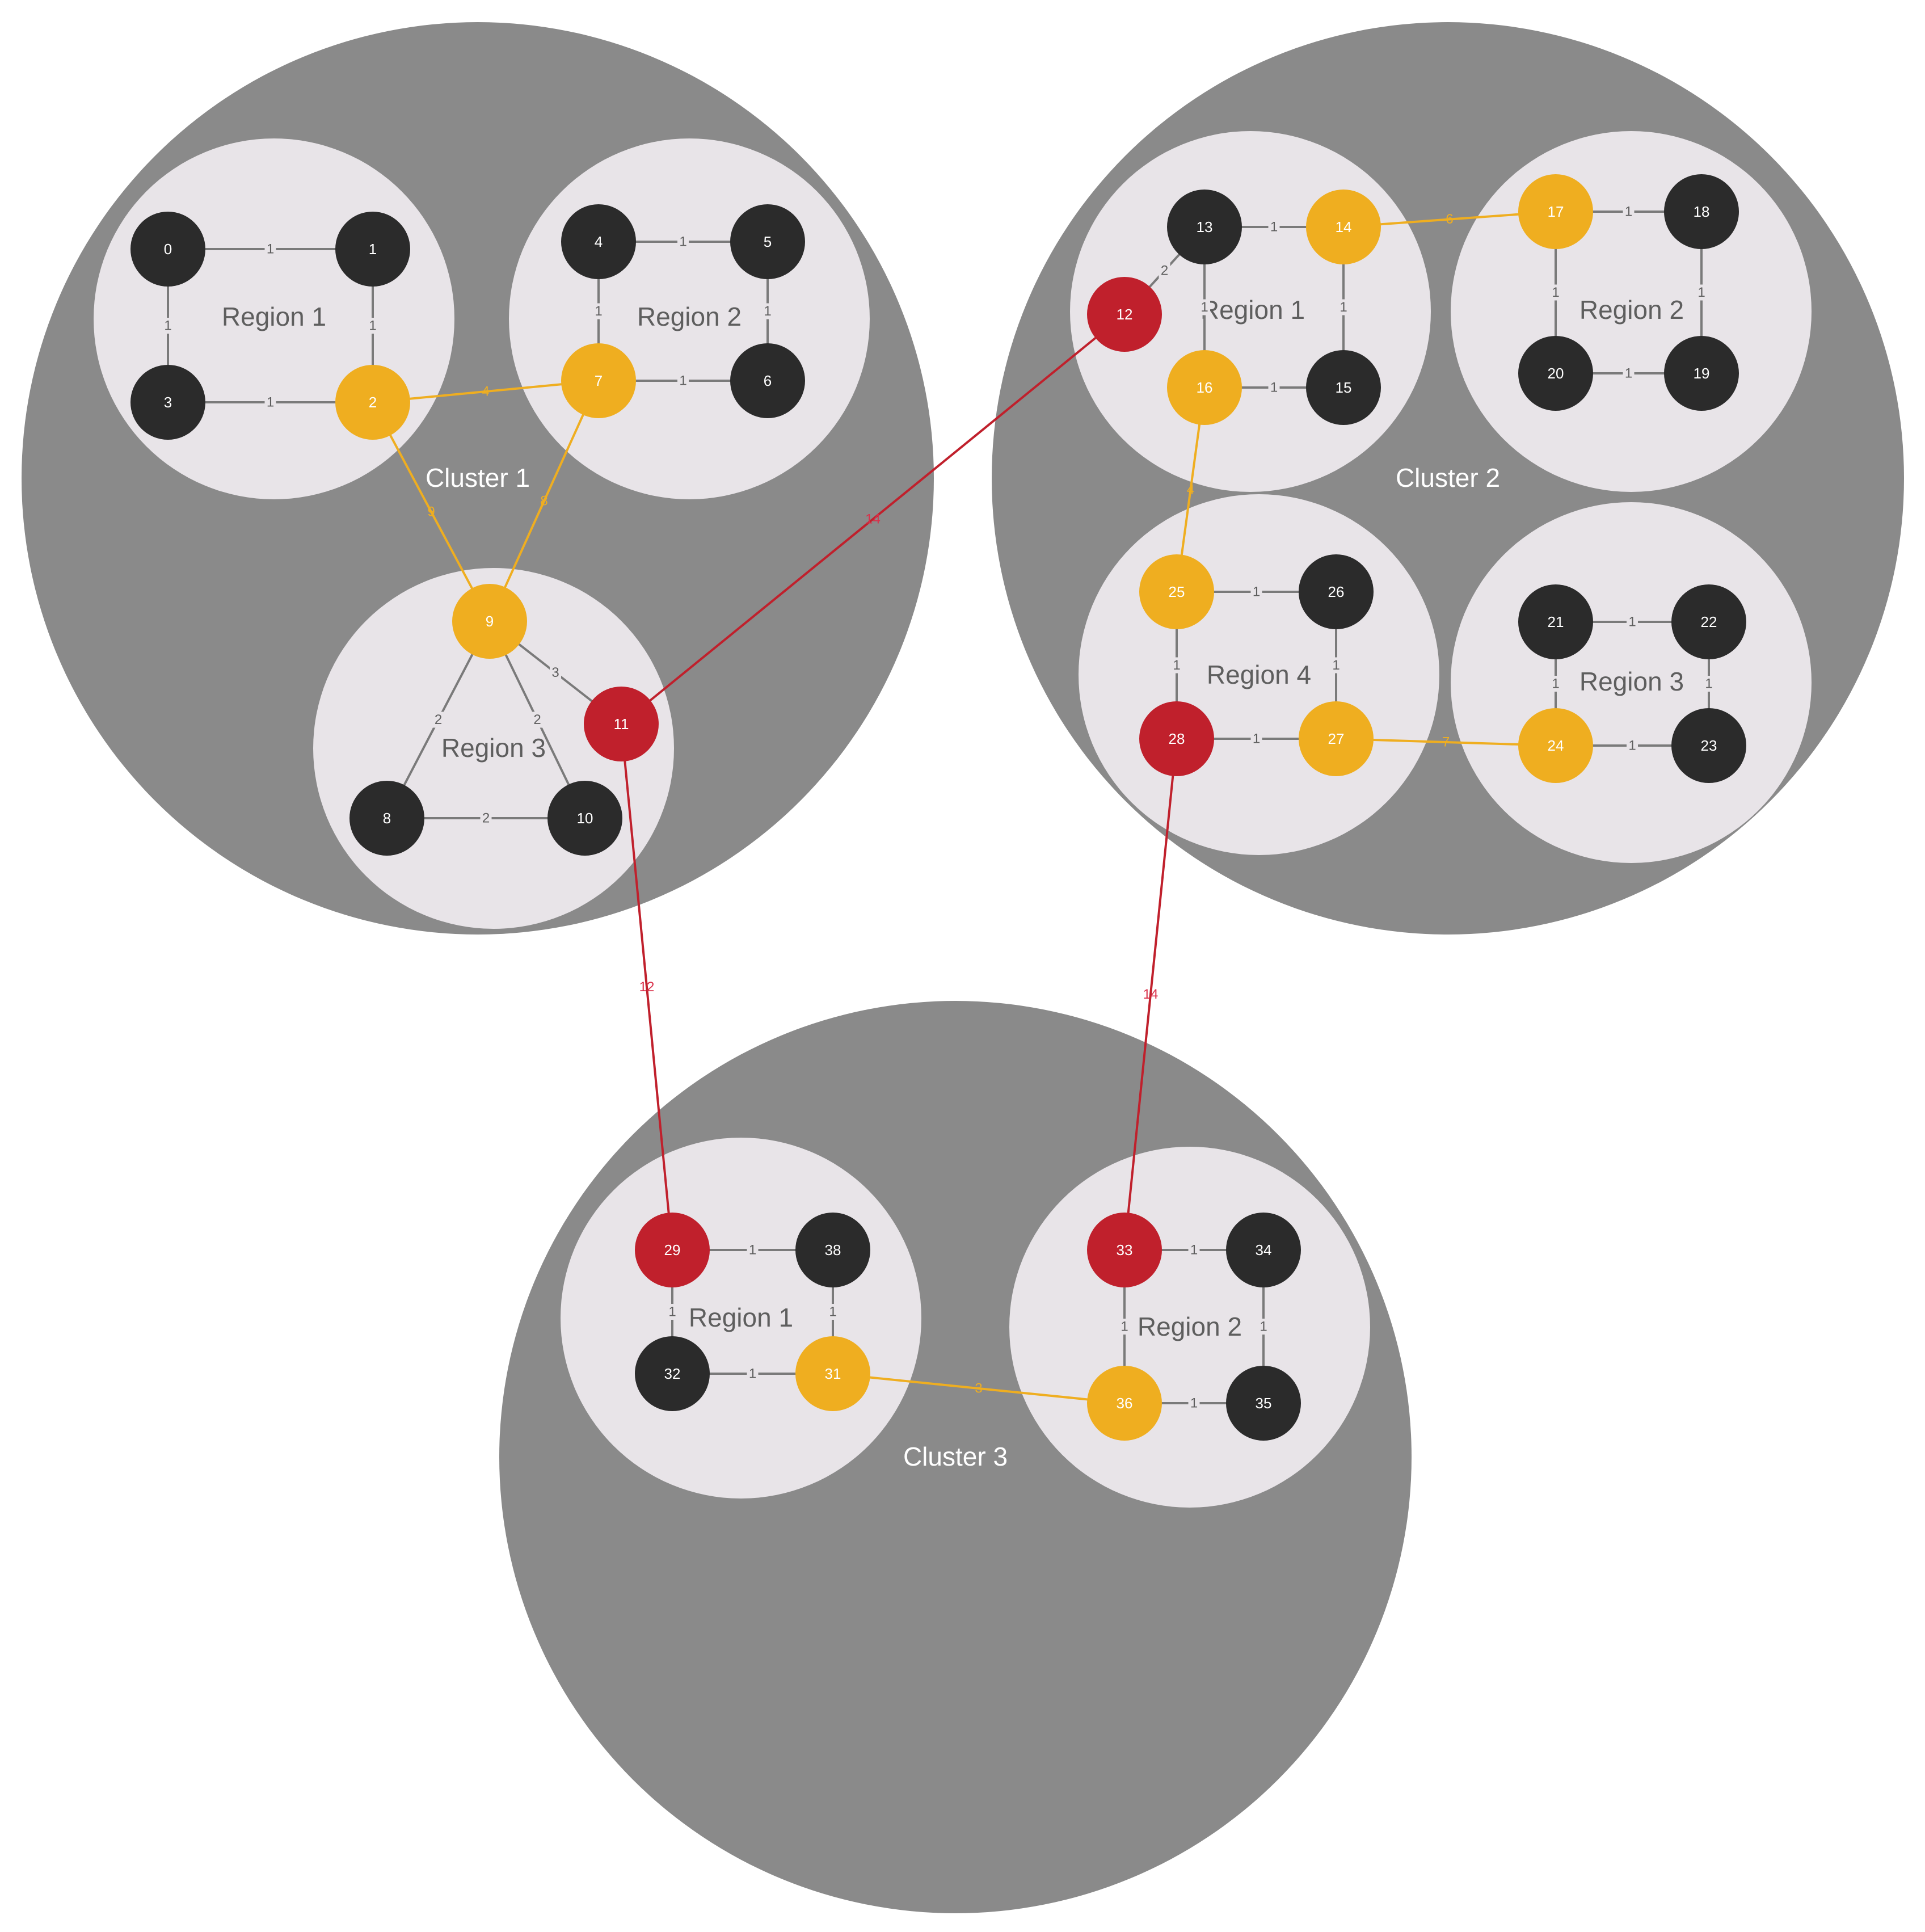 This screenshot has height=1932, width=1925. I want to click on node-label: 32, so click(672, 1373).